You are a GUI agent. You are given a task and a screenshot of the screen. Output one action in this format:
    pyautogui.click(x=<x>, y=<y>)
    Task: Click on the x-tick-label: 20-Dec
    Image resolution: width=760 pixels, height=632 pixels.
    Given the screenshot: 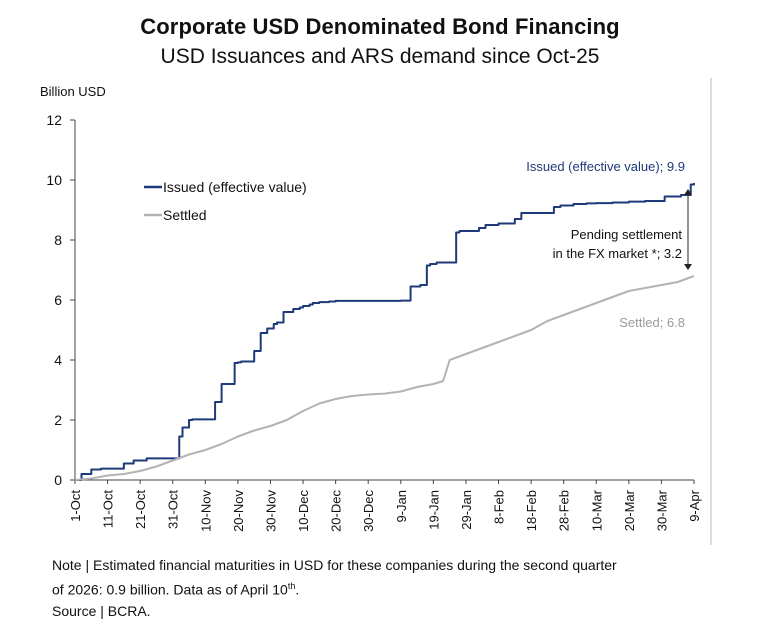 What is the action you would take?
    pyautogui.click(x=336, y=511)
    